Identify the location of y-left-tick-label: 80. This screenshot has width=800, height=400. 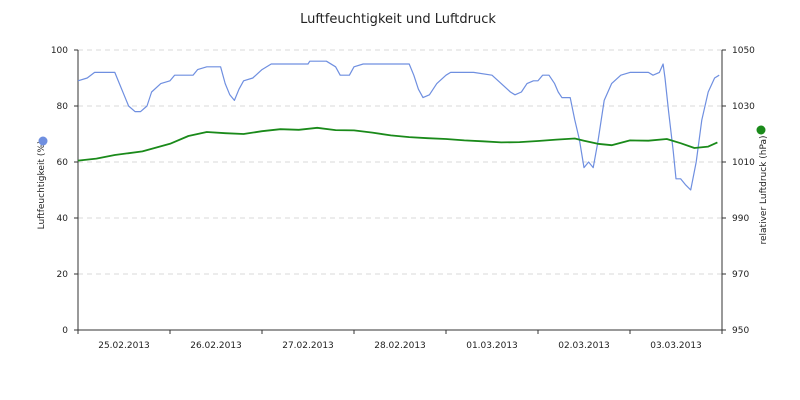
(63, 107).